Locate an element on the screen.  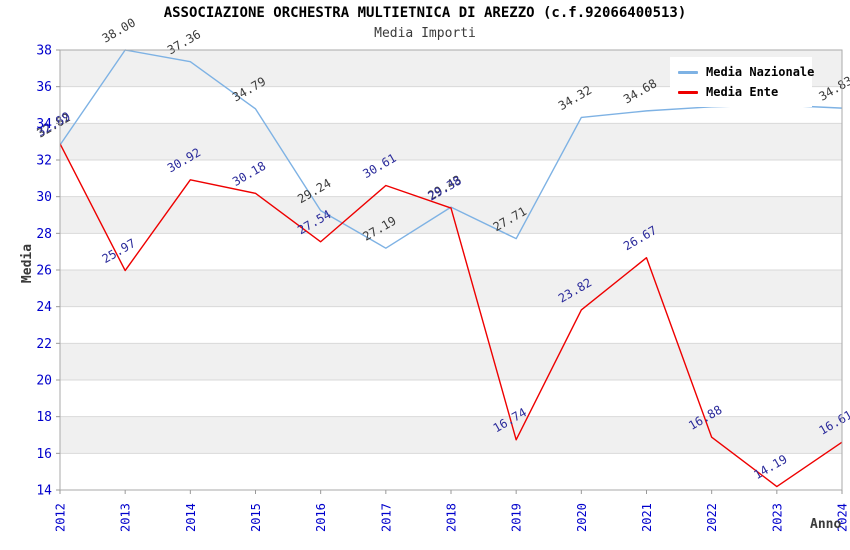
y-tick-label: 32 is located at coordinates (44, 161).